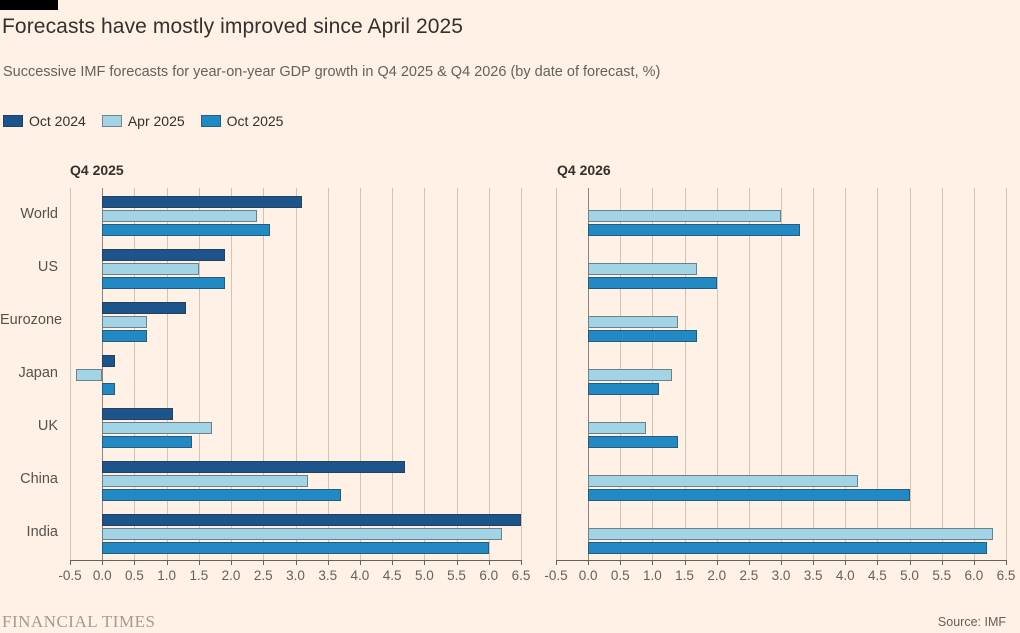  I want to click on category-label-eurozone: Eurozone, so click(31, 319).